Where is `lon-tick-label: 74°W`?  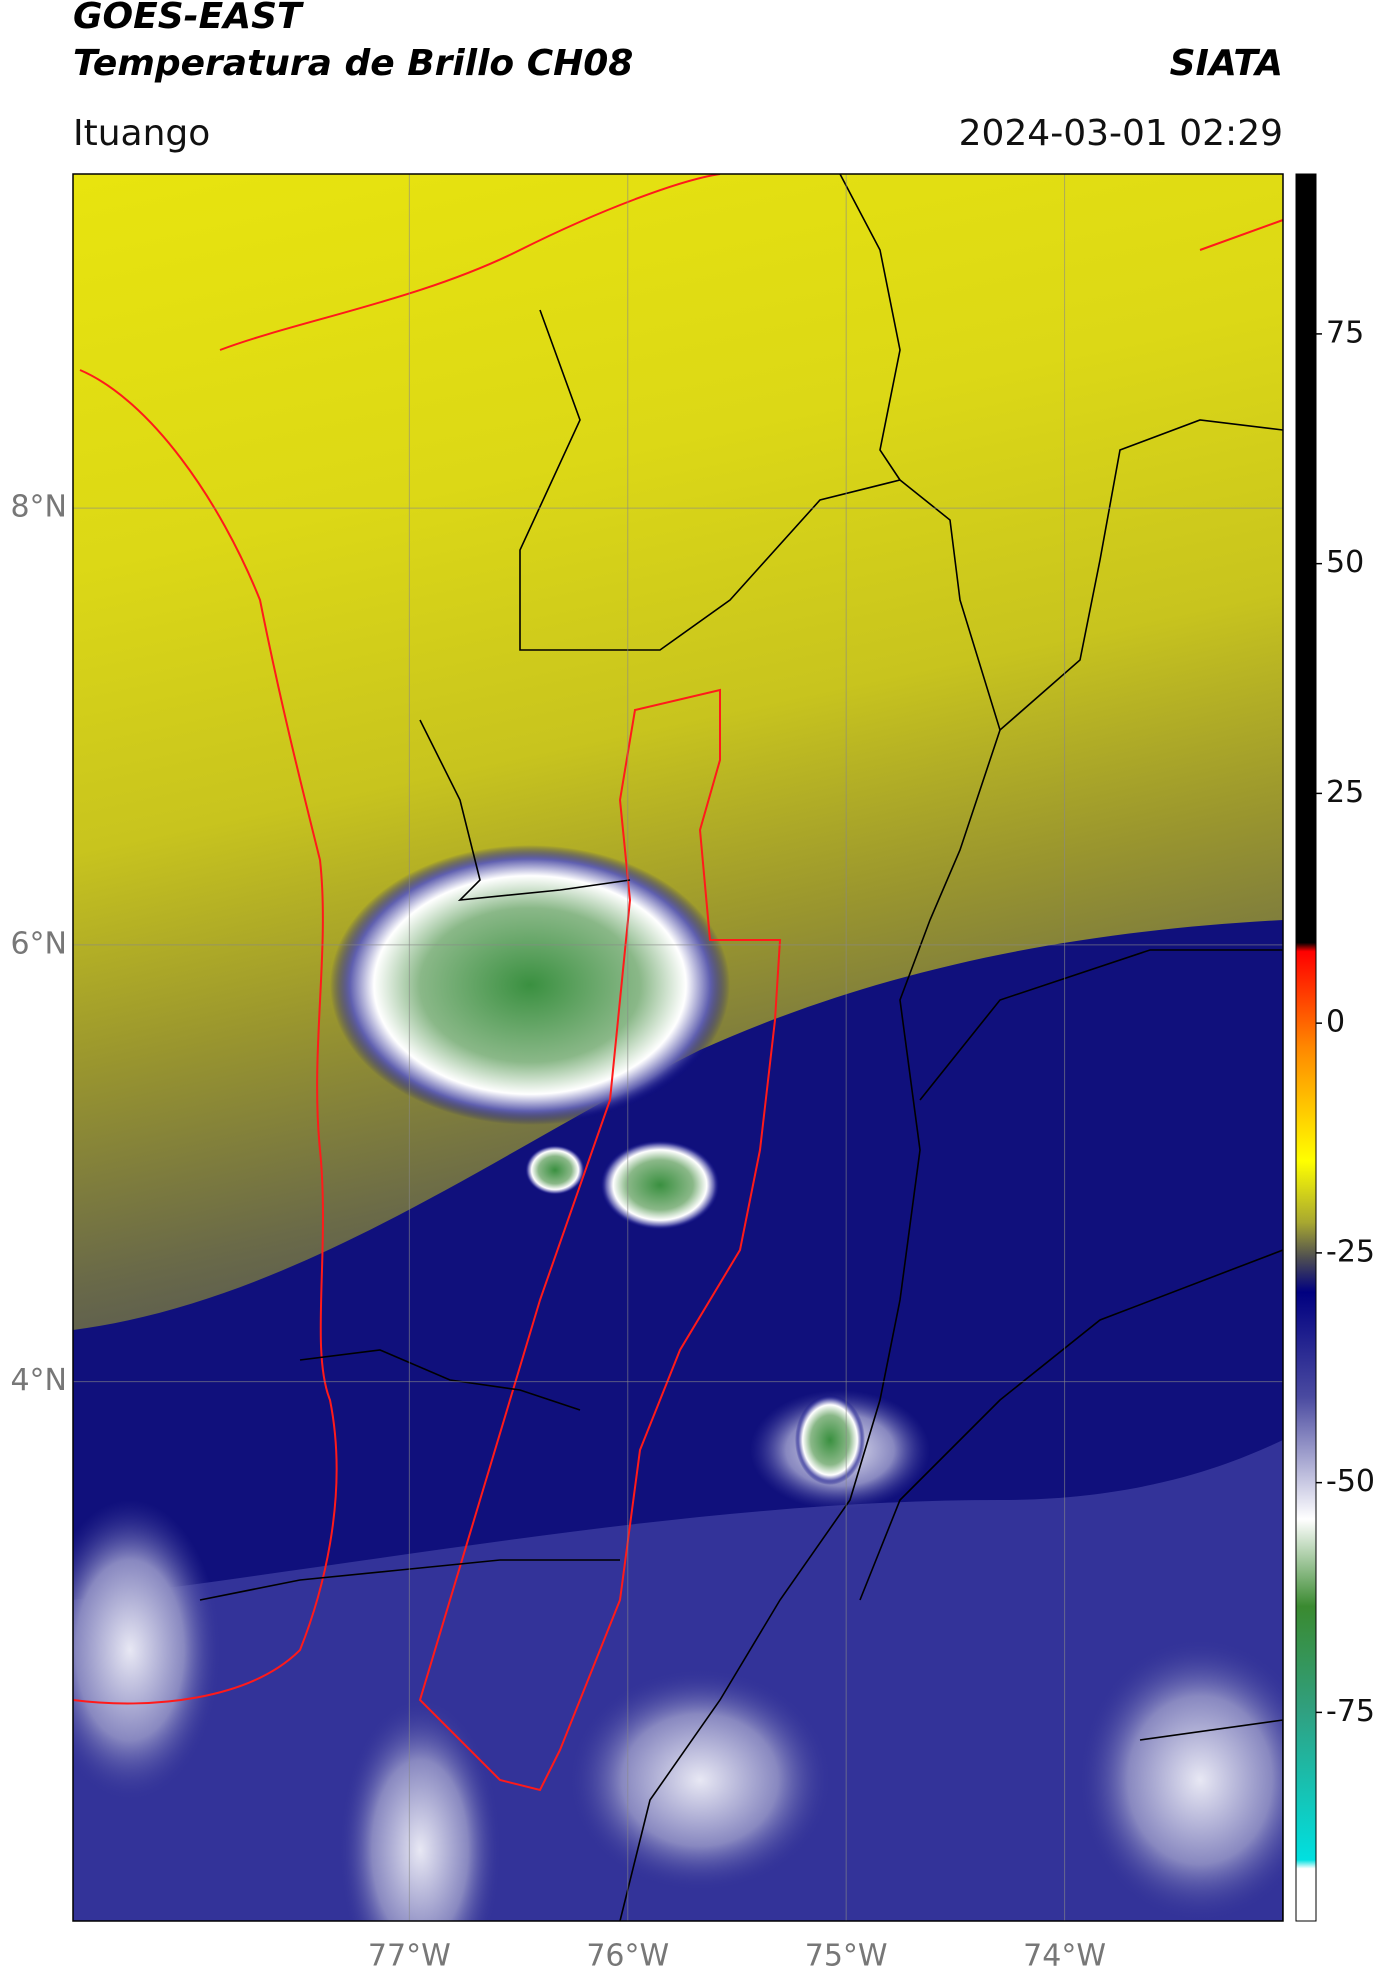
lon-tick-label: 74°W is located at coordinates (1064, 1956).